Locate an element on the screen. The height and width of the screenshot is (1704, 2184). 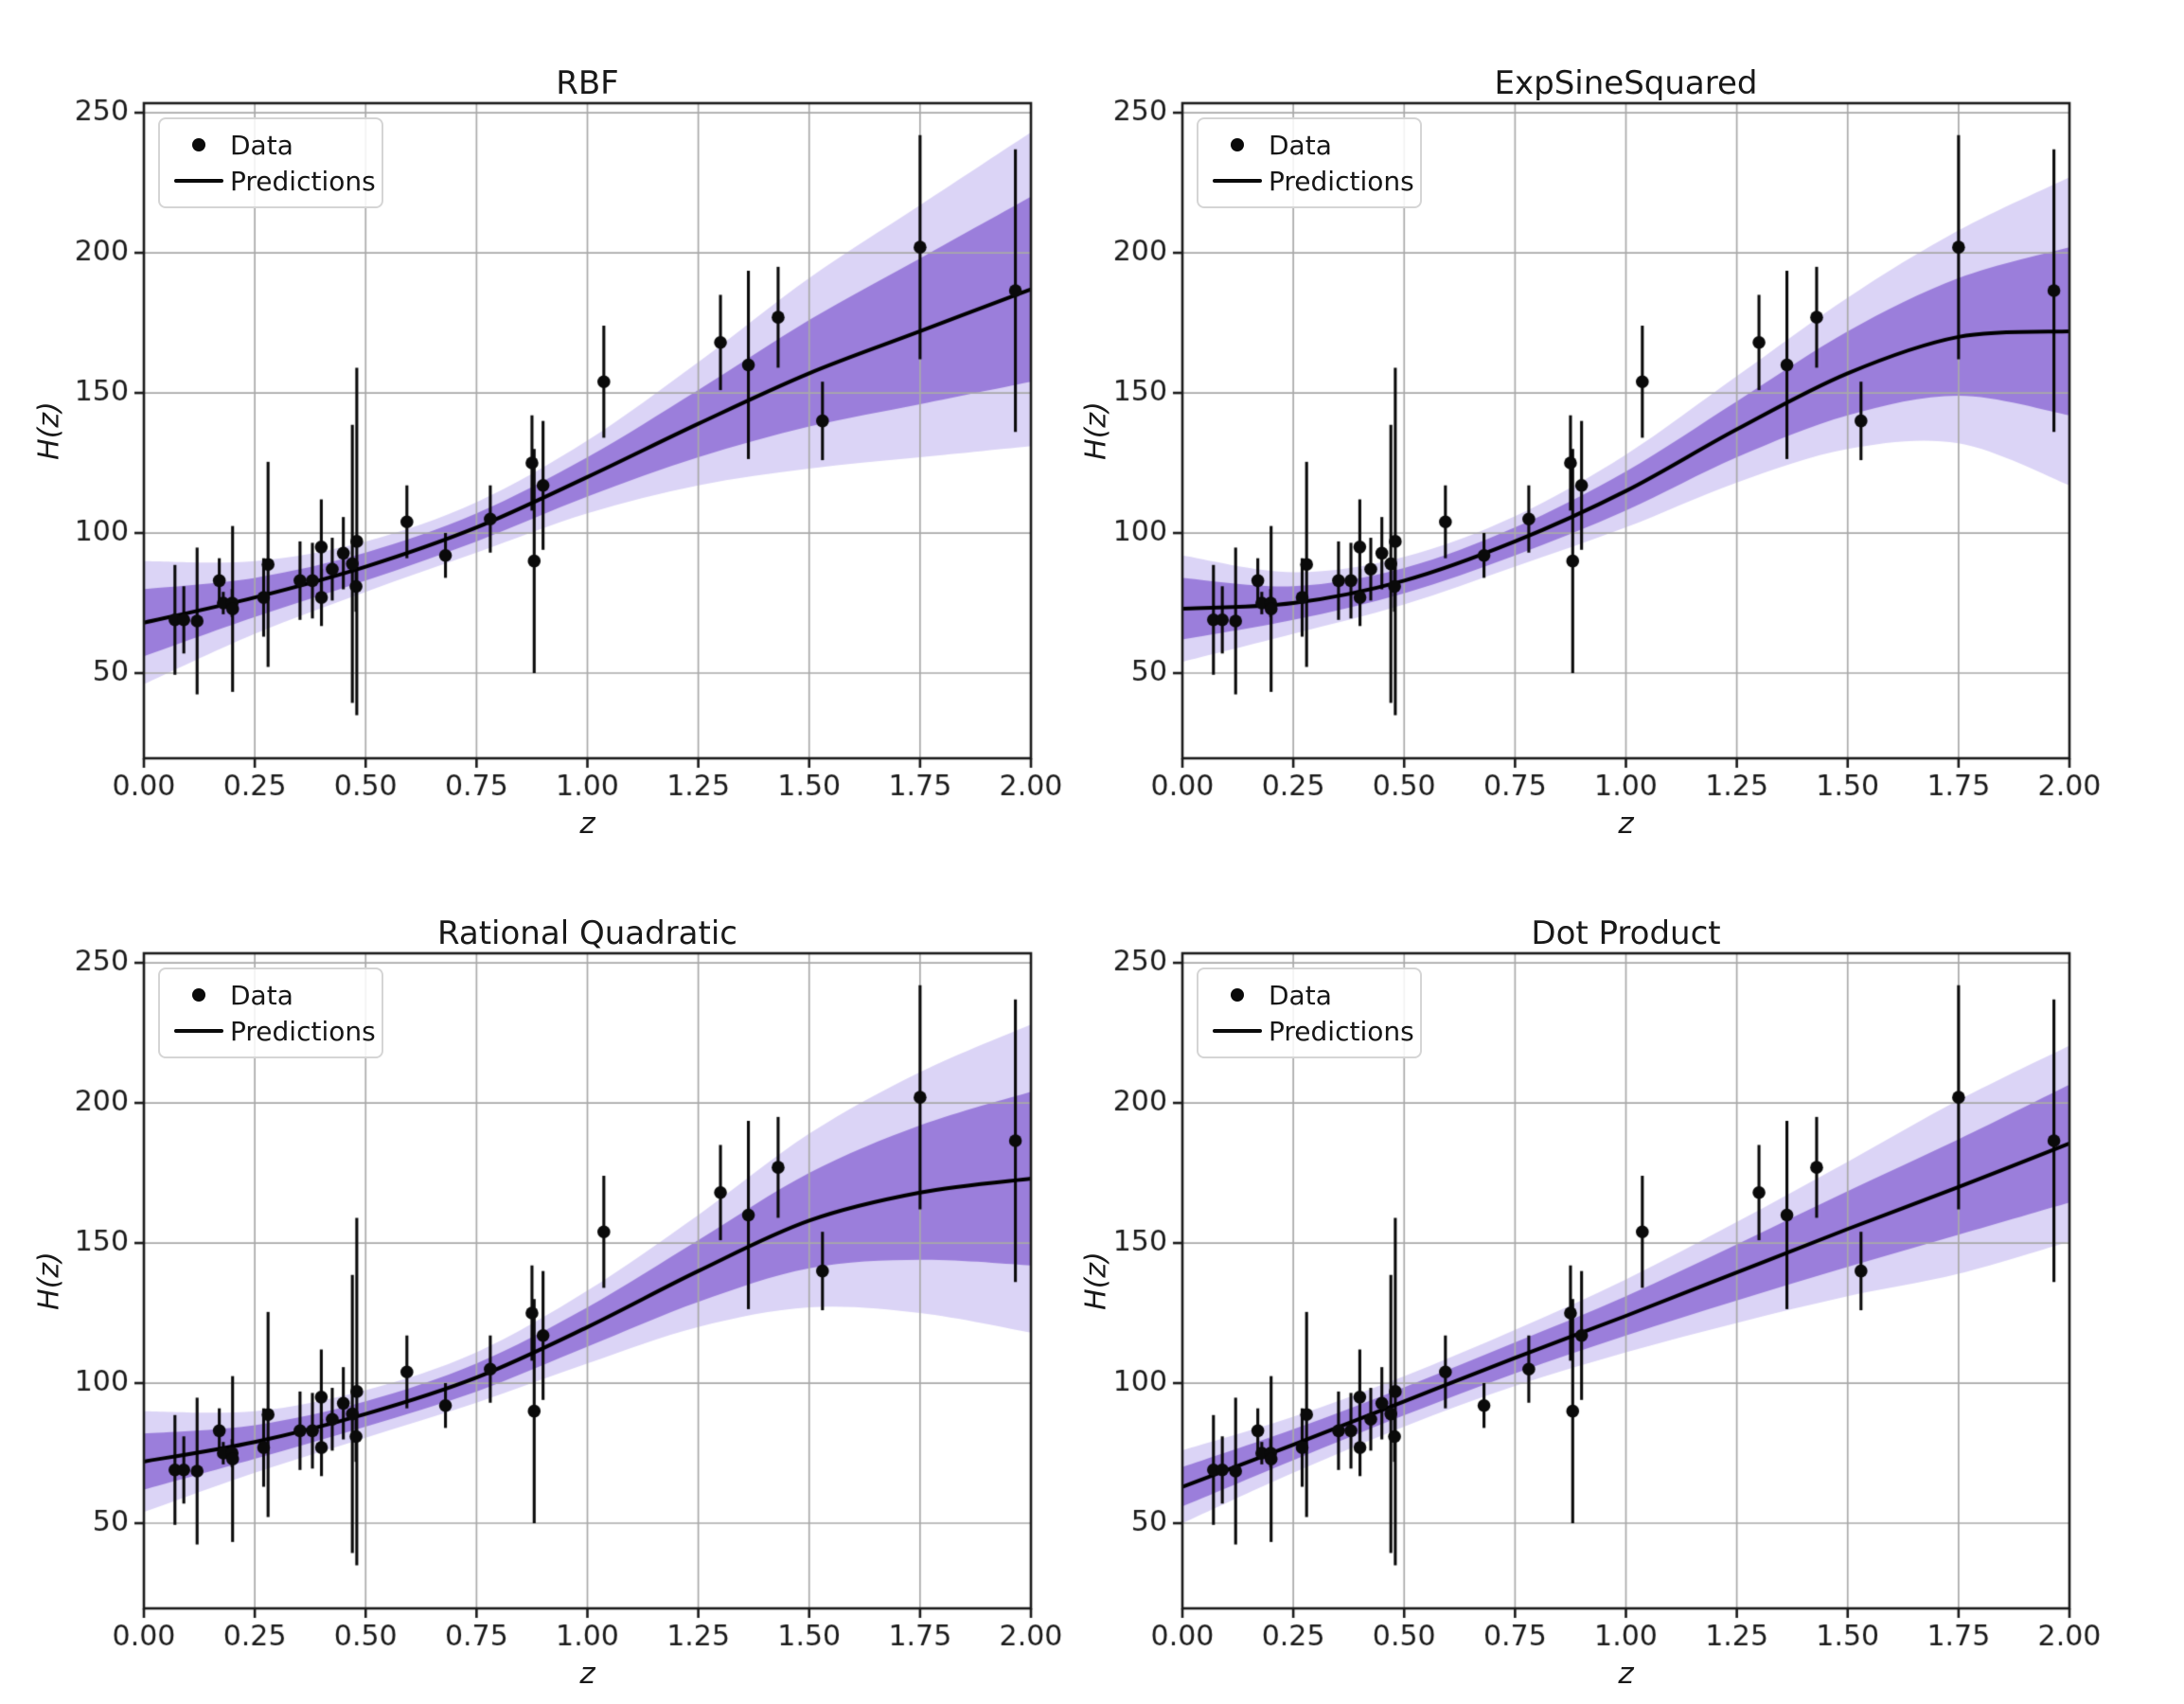
plot-title-expsinesquared: ExpSineSquared is located at coordinates (1626, 83).